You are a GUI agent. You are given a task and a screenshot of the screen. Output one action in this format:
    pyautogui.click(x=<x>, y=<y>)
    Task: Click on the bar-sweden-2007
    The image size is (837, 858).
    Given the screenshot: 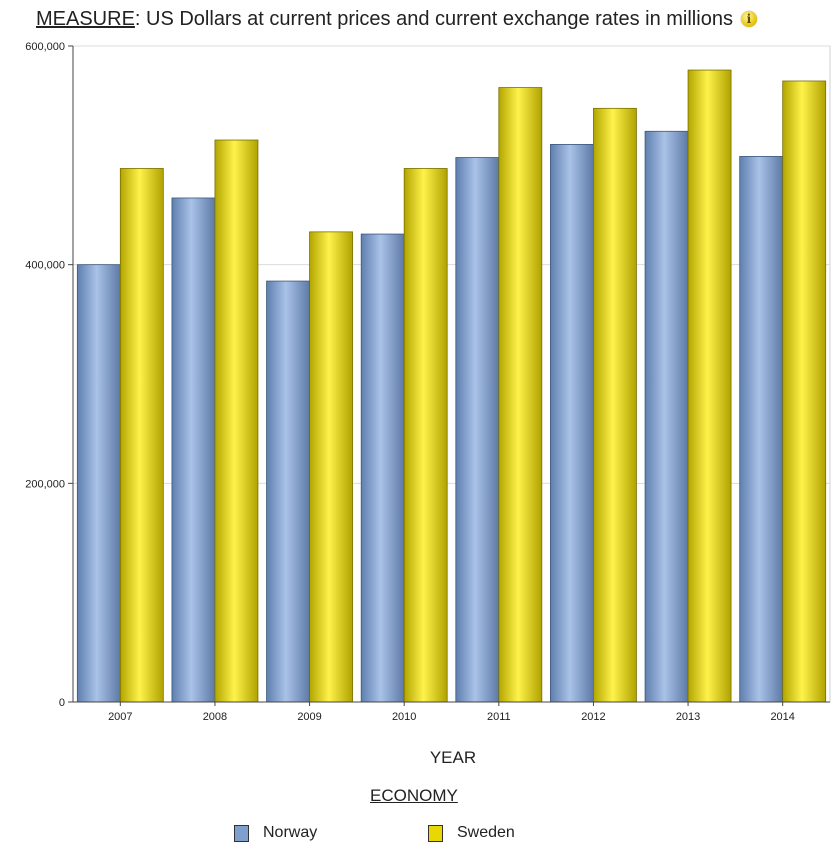 What is the action you would take?
    pyautogui.click(x=141, y=435)
    